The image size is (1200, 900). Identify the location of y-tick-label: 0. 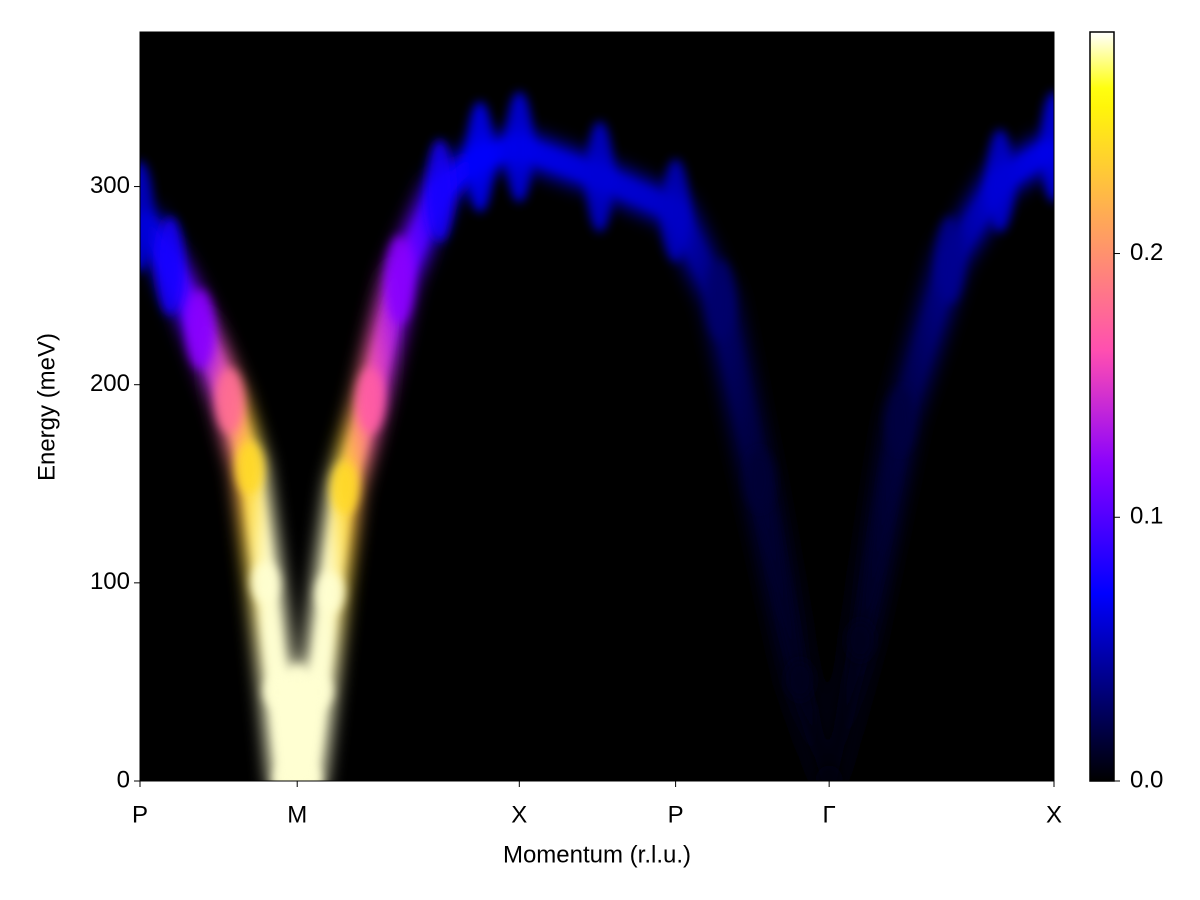
(123, 779).